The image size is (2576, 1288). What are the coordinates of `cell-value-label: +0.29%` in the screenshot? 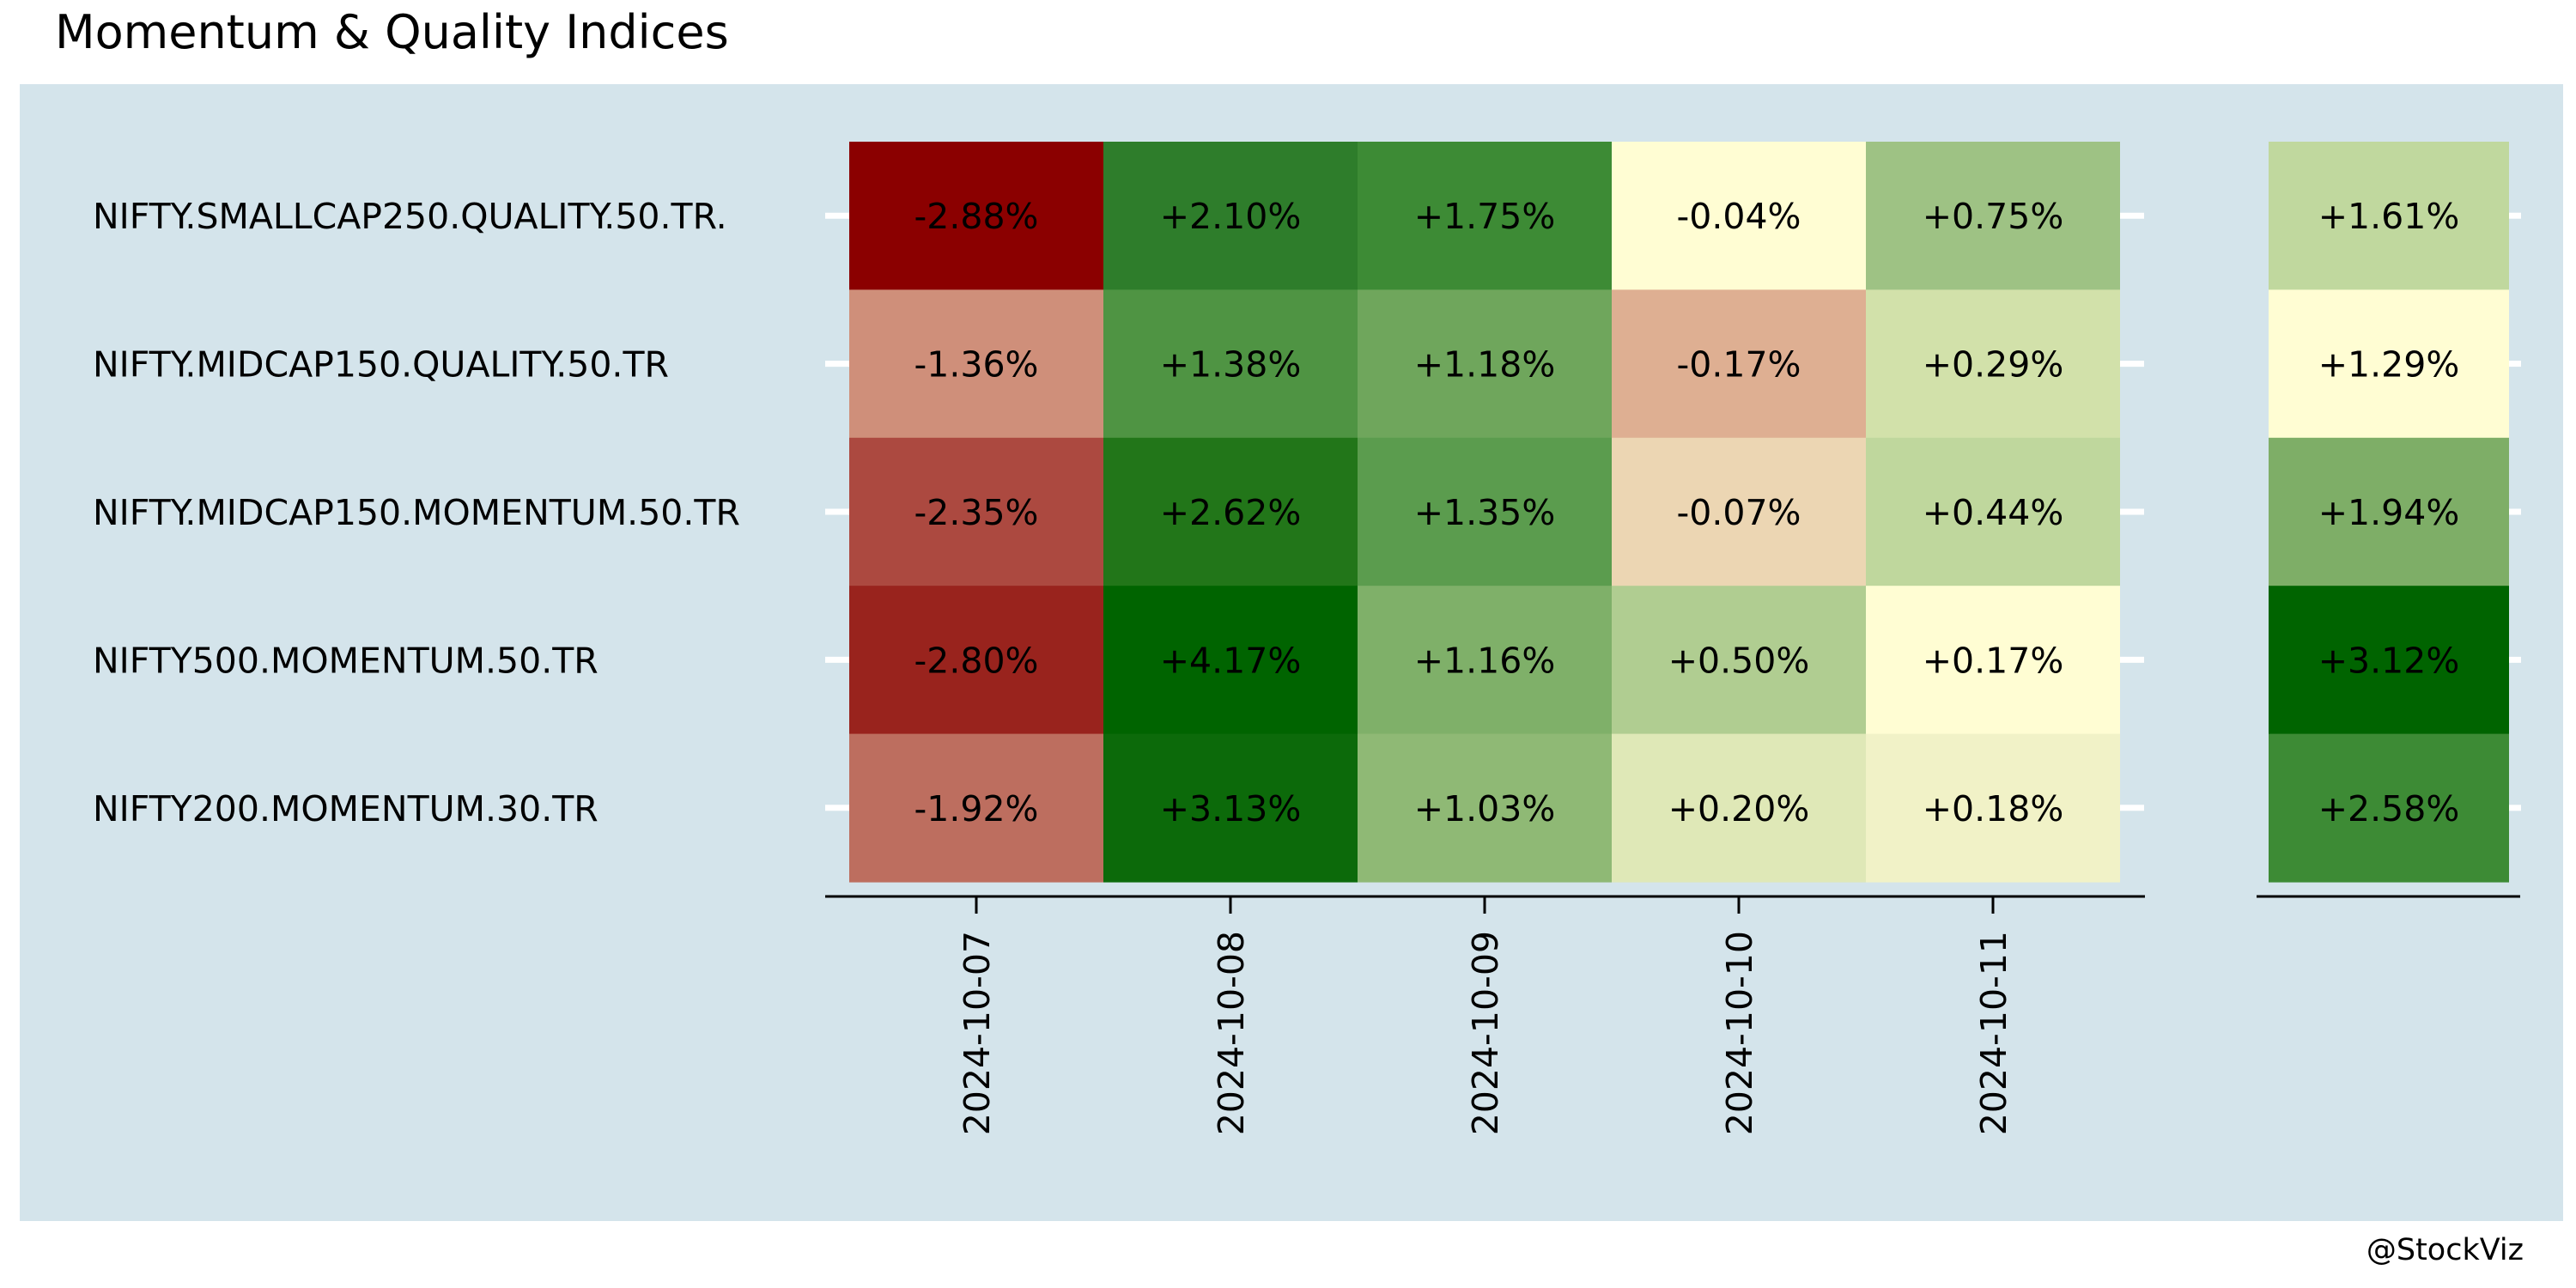 It's located at (1994, 365).